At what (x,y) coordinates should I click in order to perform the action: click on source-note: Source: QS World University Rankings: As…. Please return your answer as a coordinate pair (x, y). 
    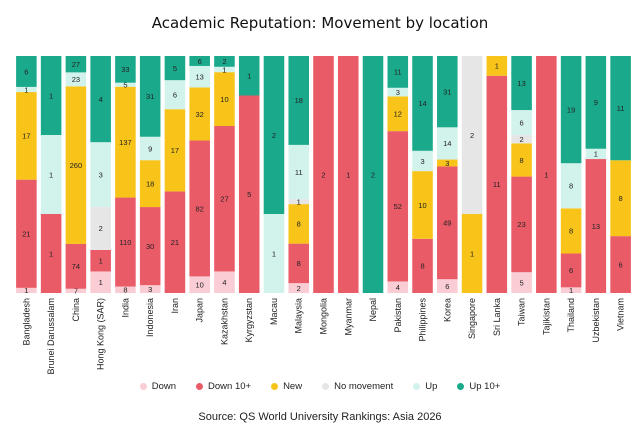
    Looking at the image, I should click on (320, 417).